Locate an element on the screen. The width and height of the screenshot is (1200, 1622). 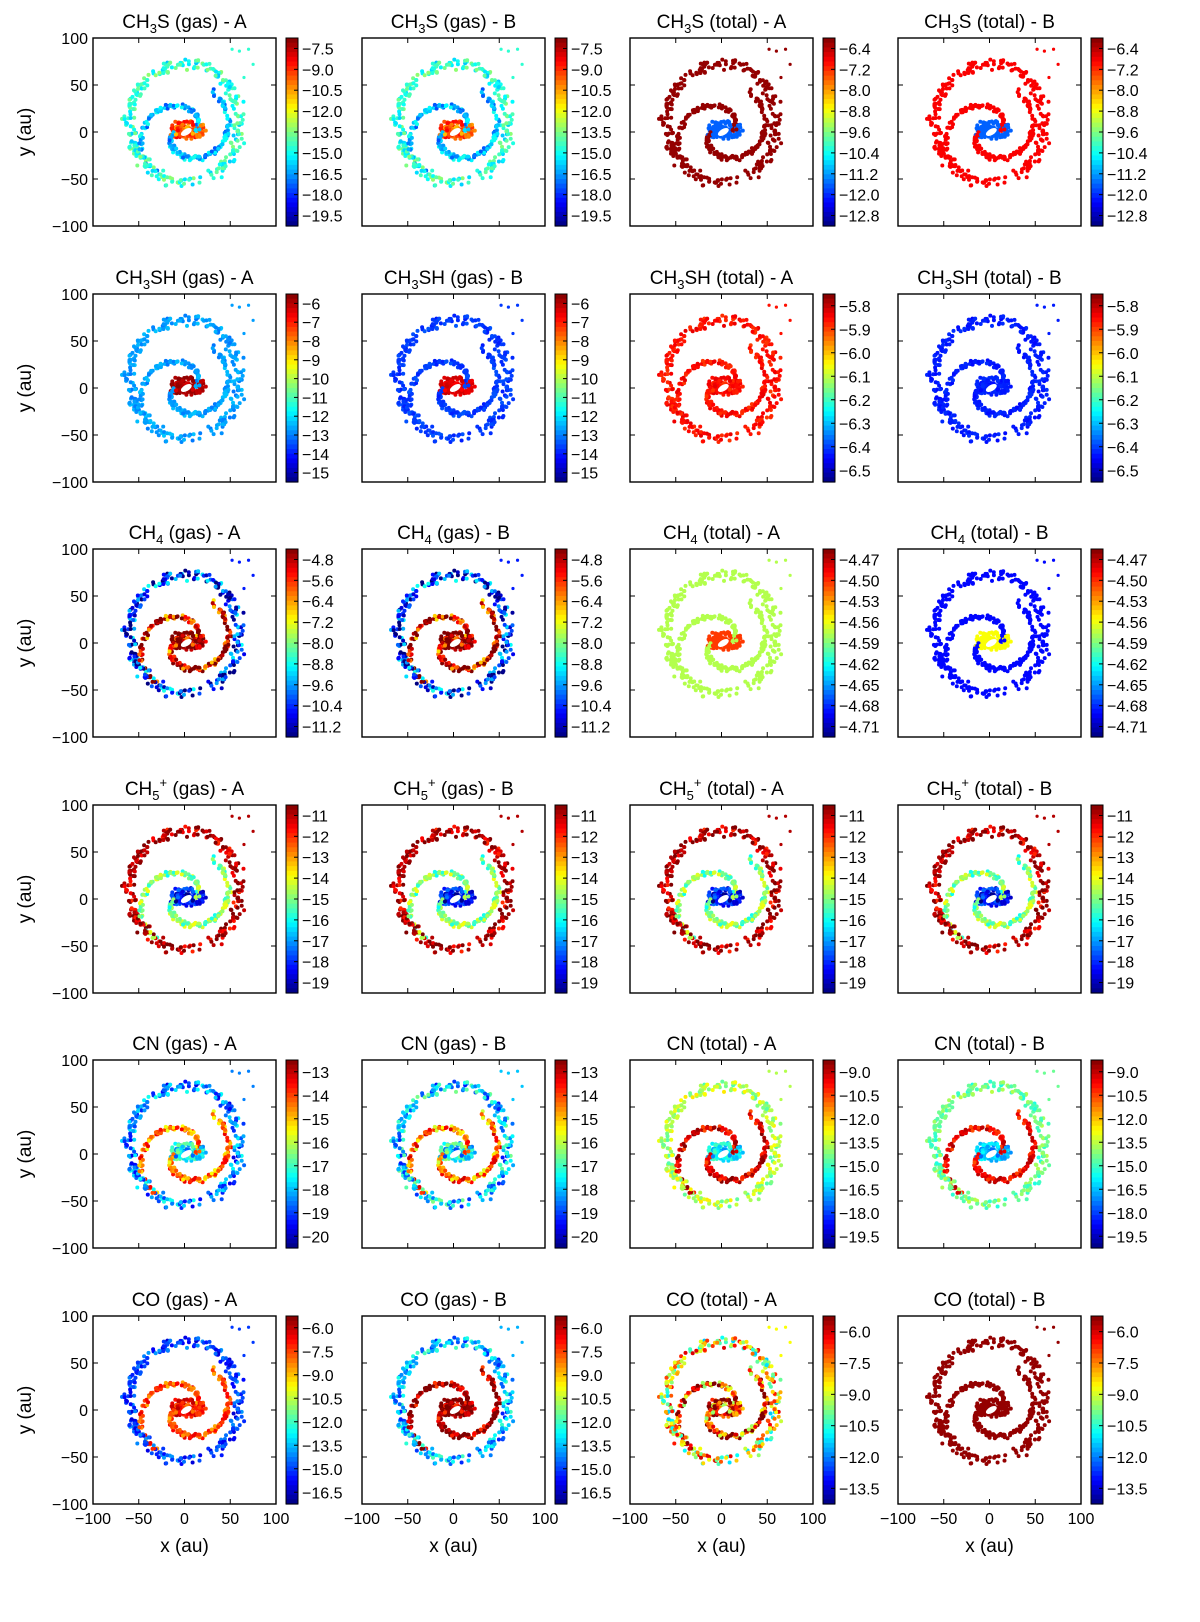
central-cavity is located at coordinates (455, 132).